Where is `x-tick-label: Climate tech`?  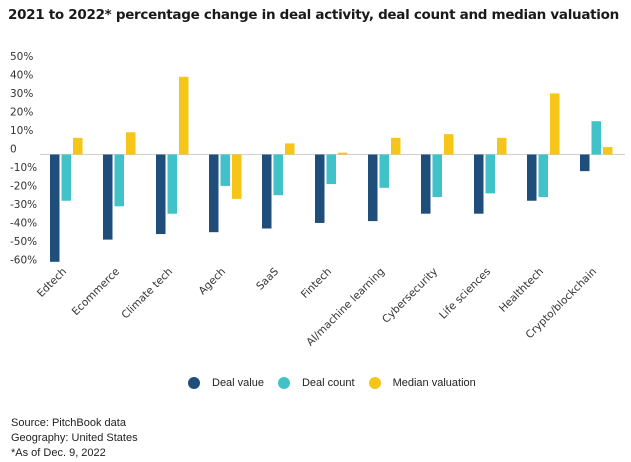
x-tick-label: Climate tech is located at coordinates (147, 294).